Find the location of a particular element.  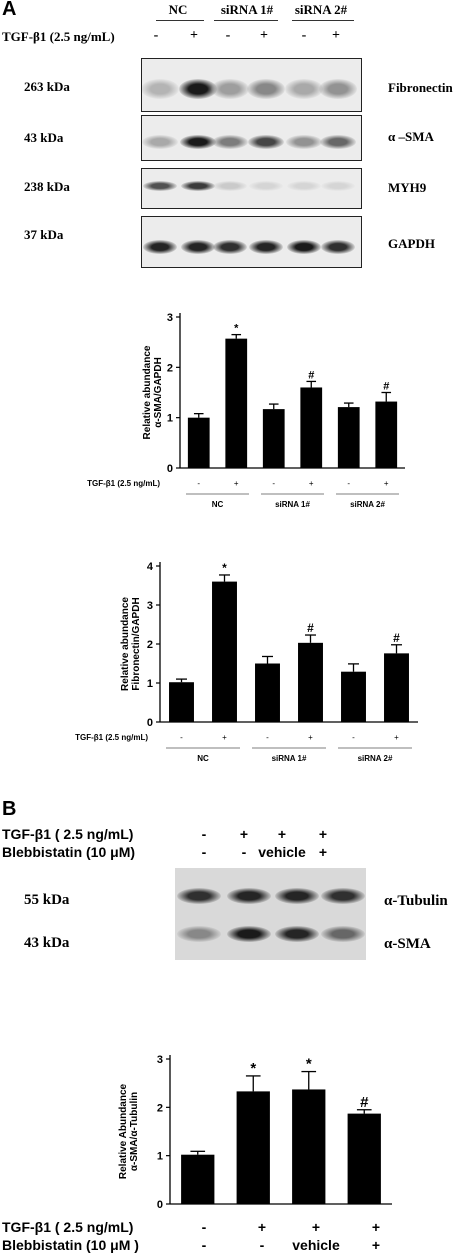

bar-chart-asma-tubulin: Relative Abundanceα-SMA/α-Tubulin 0 1 2 3 * * # is located at coordinates (255, 1132).